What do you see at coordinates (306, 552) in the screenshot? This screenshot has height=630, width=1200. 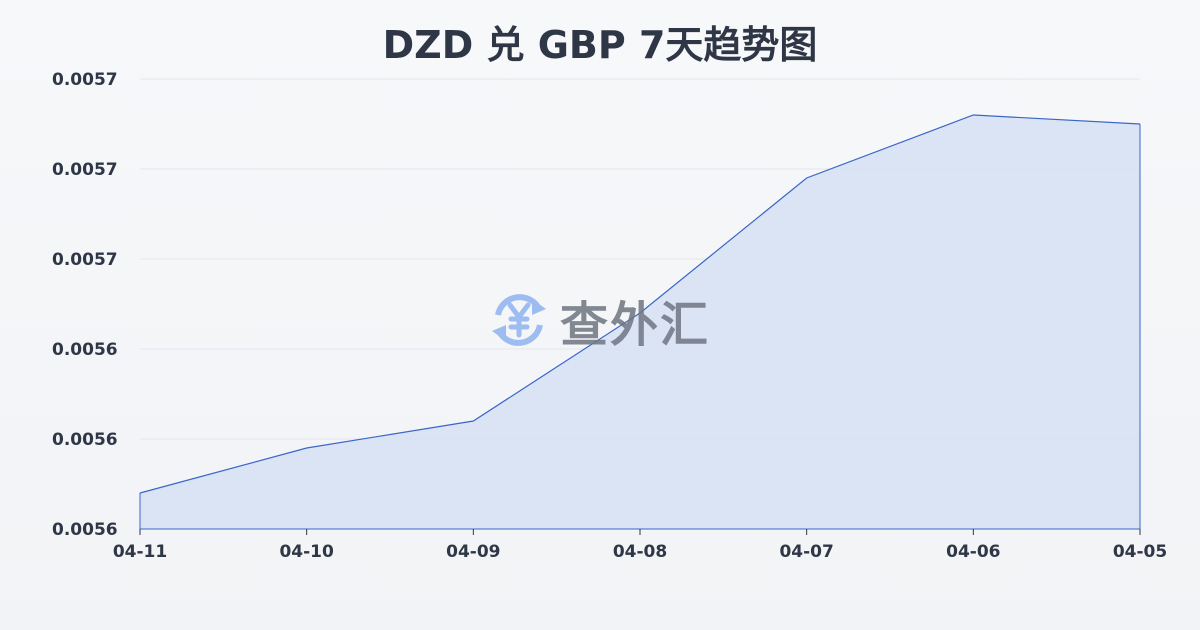 I see `x-tick-label: 04-10` at bounding box center [306, 552].